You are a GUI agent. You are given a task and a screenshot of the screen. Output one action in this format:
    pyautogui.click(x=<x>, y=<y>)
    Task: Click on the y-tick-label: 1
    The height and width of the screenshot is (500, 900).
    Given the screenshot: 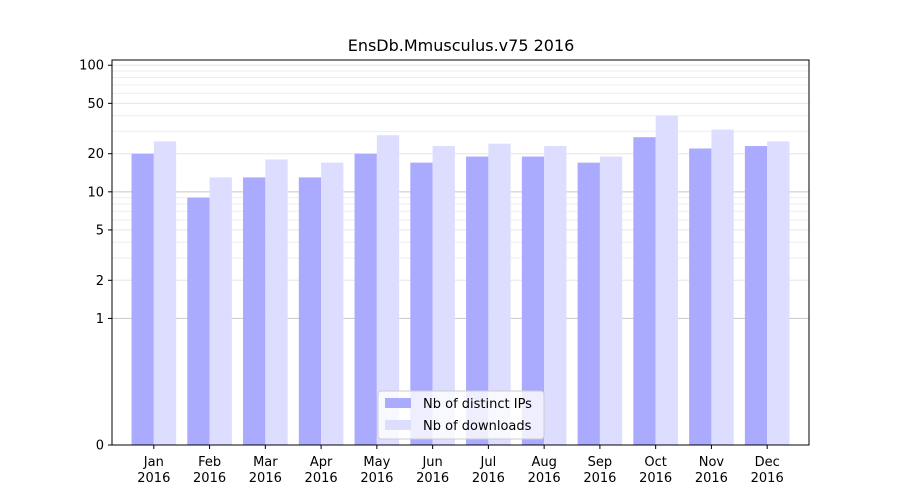 What is the action you would take?
    pyautogui.click(x=100, y=319)
    